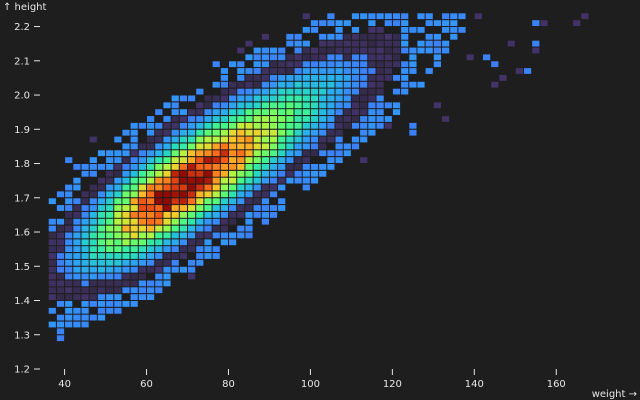 The width and height of the screenshot is (640, 400). What do you see at coordinates (22, 96) in the screenshot?
I see `y-tick-label: 2.0` at bounding box center [22, 96].